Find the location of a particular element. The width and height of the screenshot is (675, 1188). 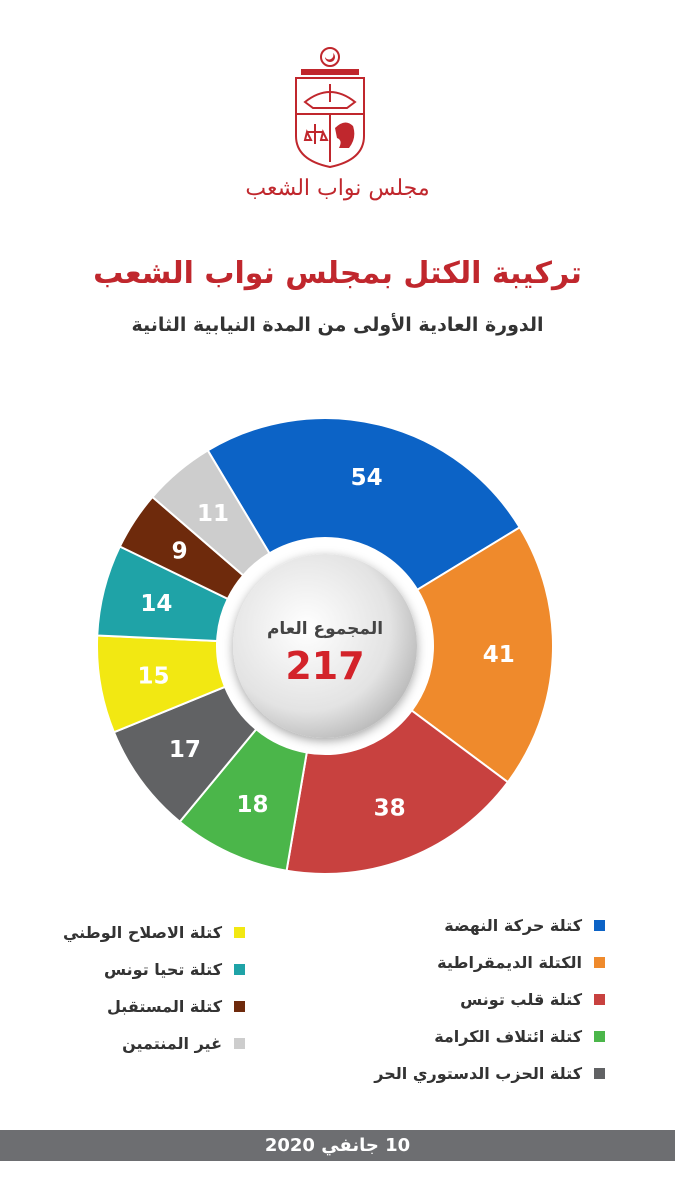

slice-value-label: 9 is located at coordinates (180, 551).